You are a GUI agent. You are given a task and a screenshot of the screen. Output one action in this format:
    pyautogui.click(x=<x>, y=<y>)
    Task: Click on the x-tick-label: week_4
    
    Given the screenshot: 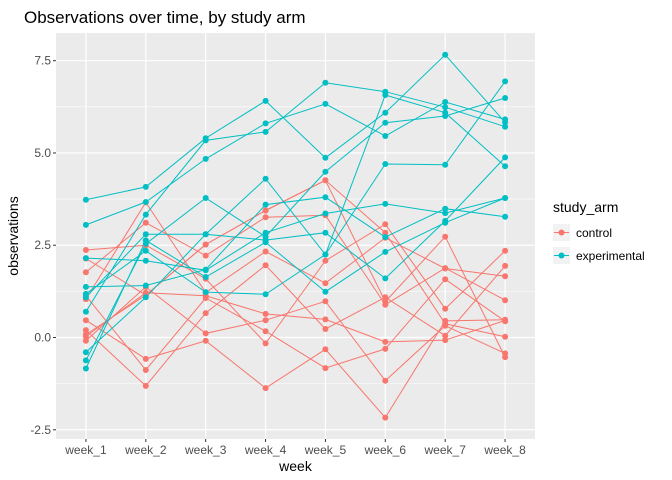 What is the action you would take?
    pyautogui.click(x=265, y=450)
    